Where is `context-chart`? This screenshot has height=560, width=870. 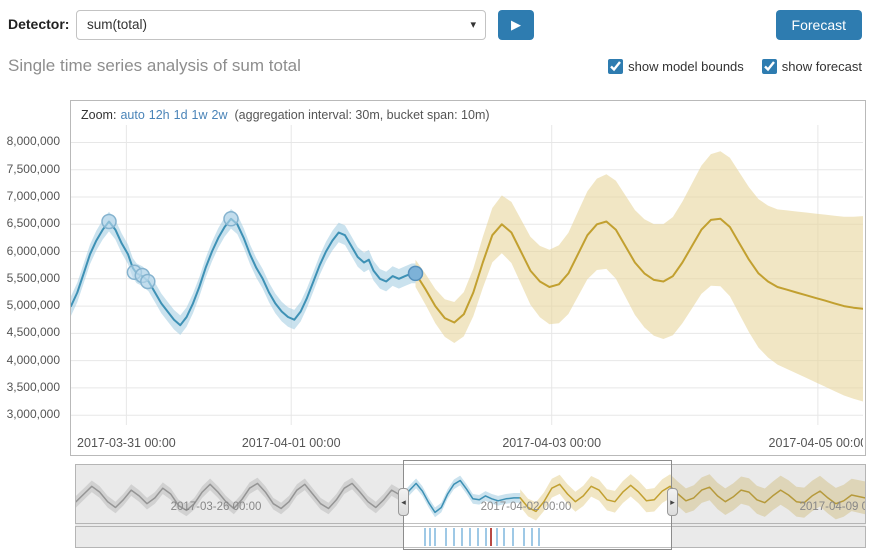 context-chart is located at coordinates (470, 494).